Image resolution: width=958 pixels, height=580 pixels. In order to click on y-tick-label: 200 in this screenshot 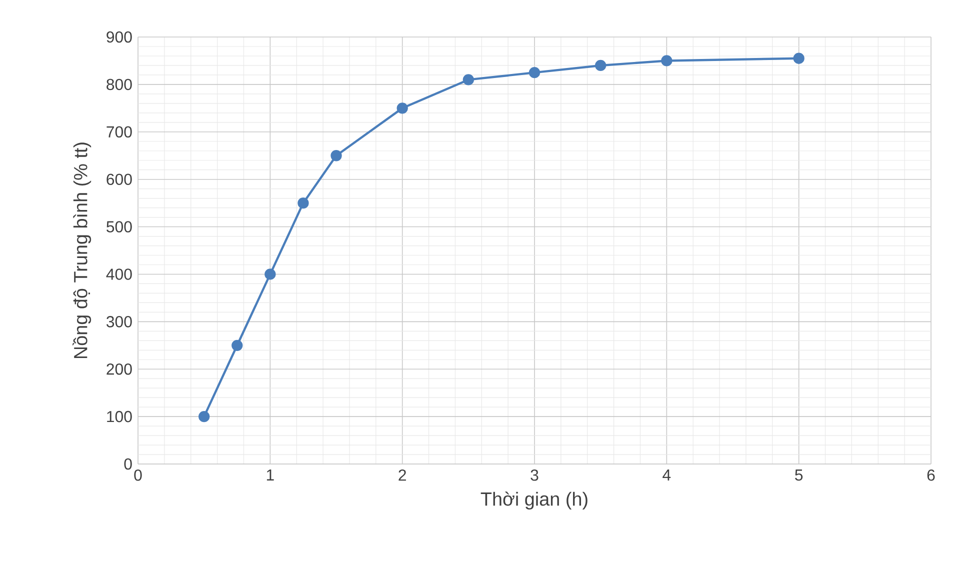, I will do `click(119, 369)`.